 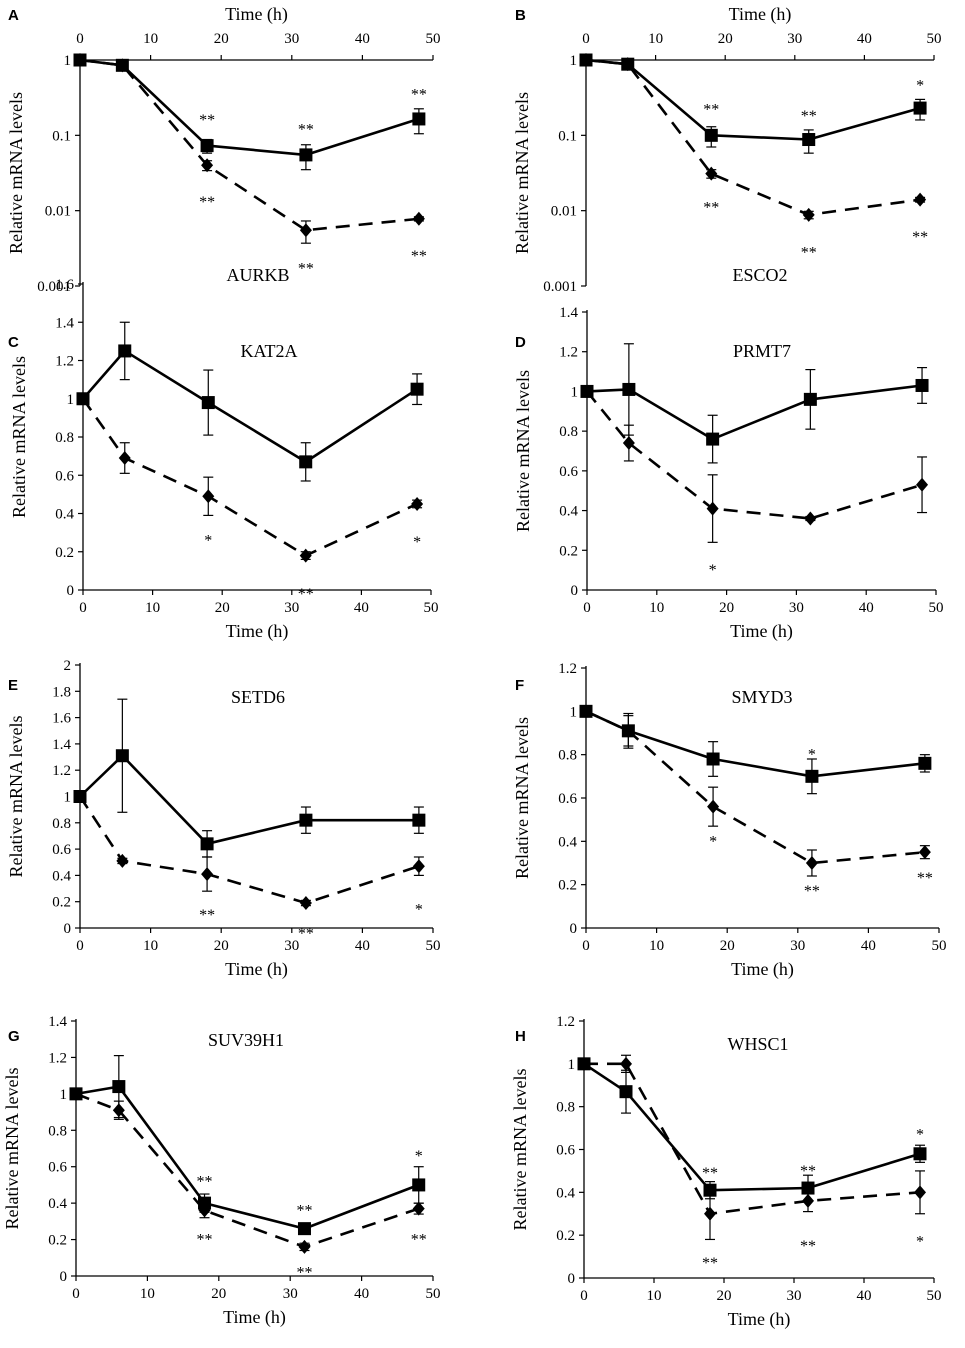 What do you see at coordinates (762, 351) in the screenshot?
I see `gene-name: PRMT7` at bounding box center [762, 351].